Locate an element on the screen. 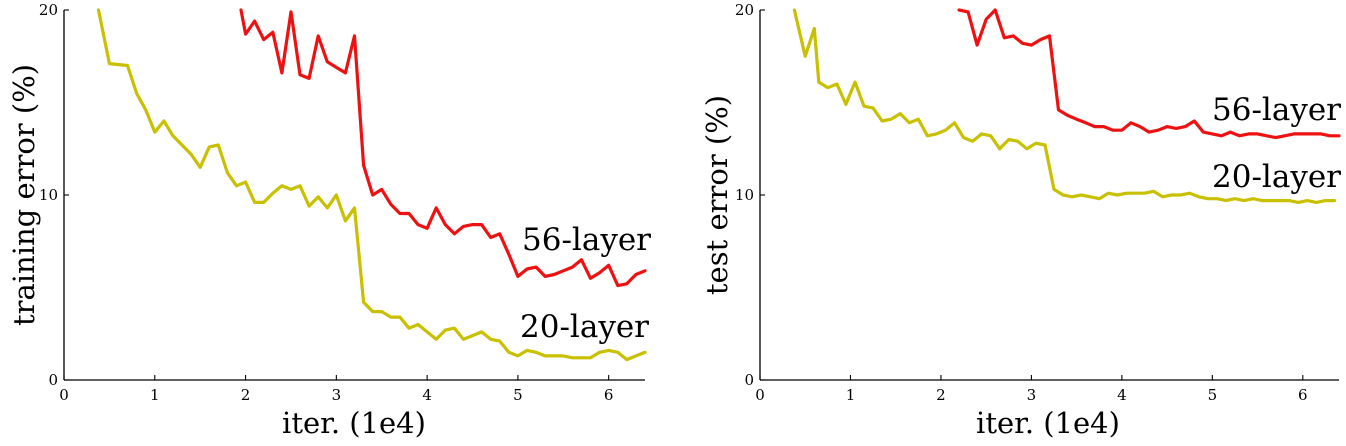  series-56-layer-line is located at coordinates (1149, 74).